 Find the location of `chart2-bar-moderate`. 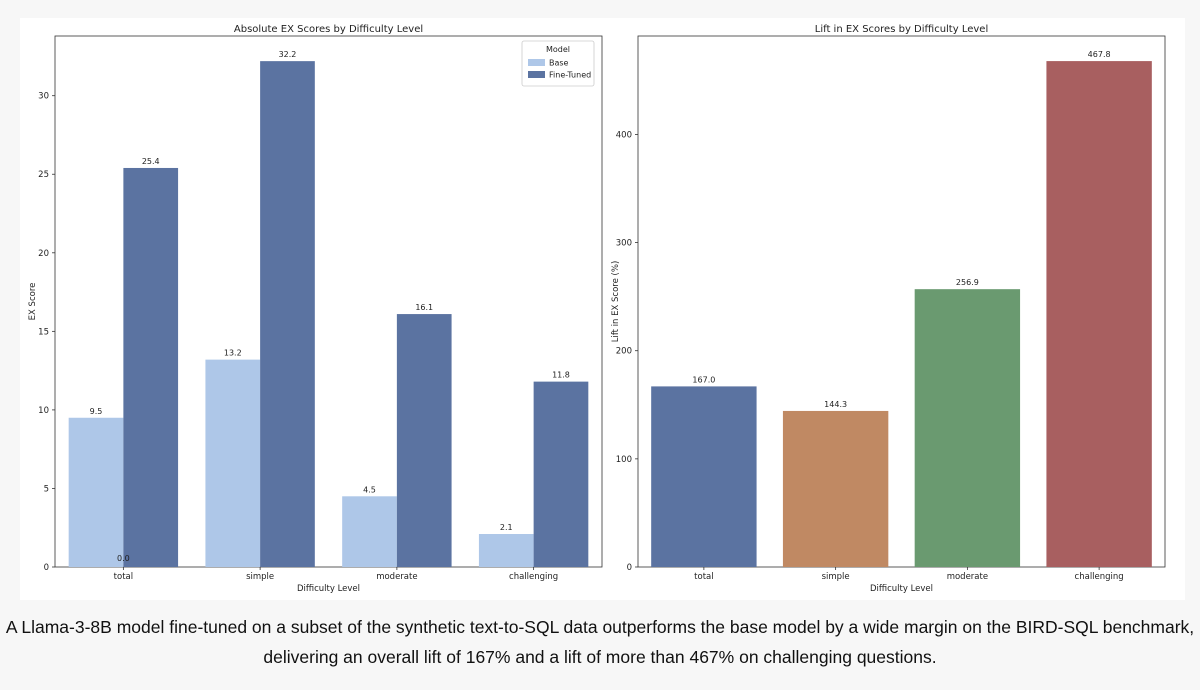

chart2-bar-moderate is located at coordinates (967, 428).